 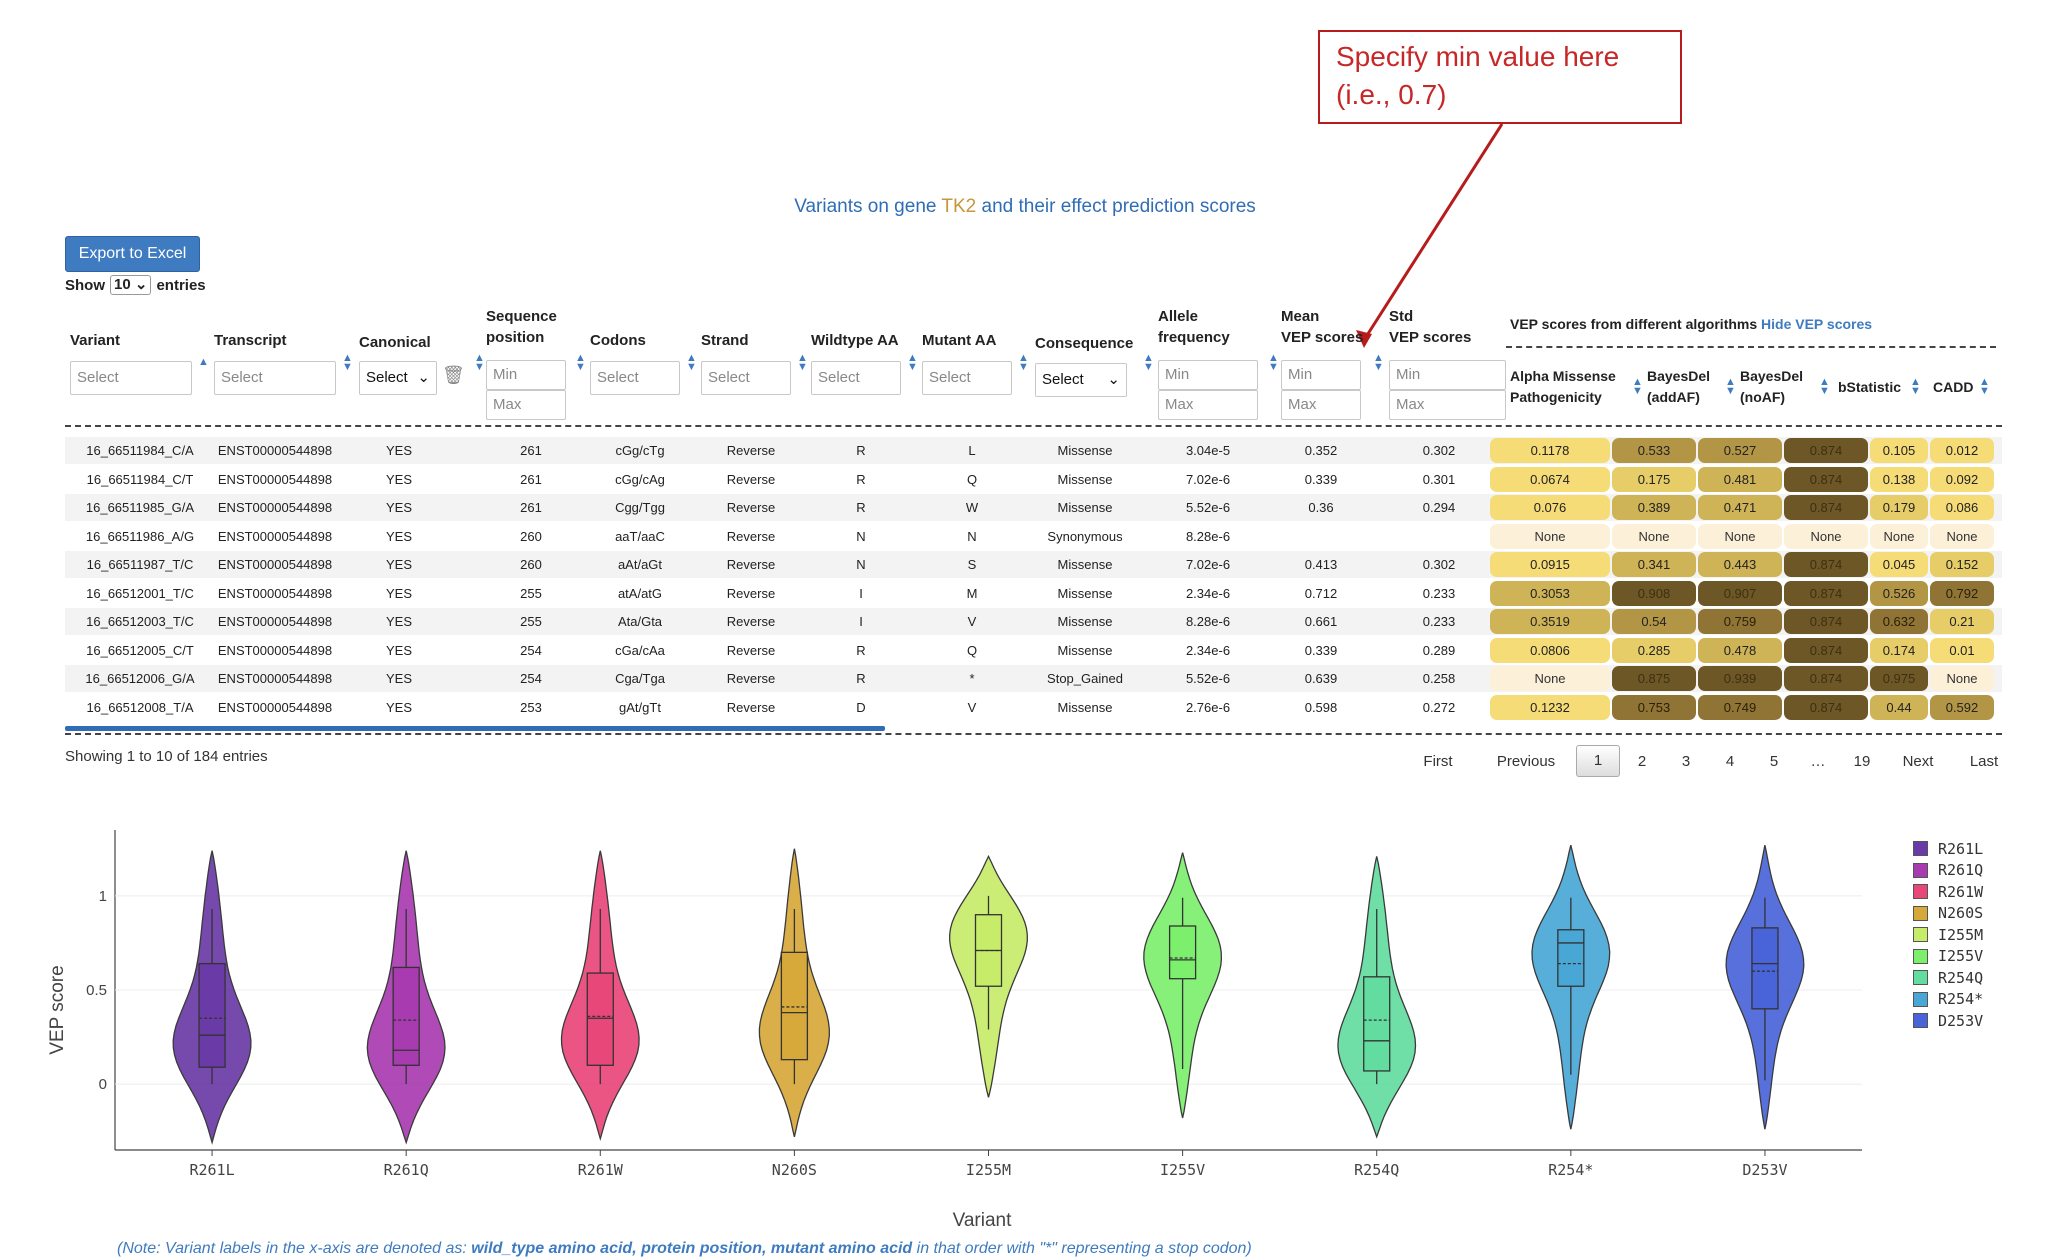 I want to click on mean-vep-max-input: Max, so click(x=1321, y=405).